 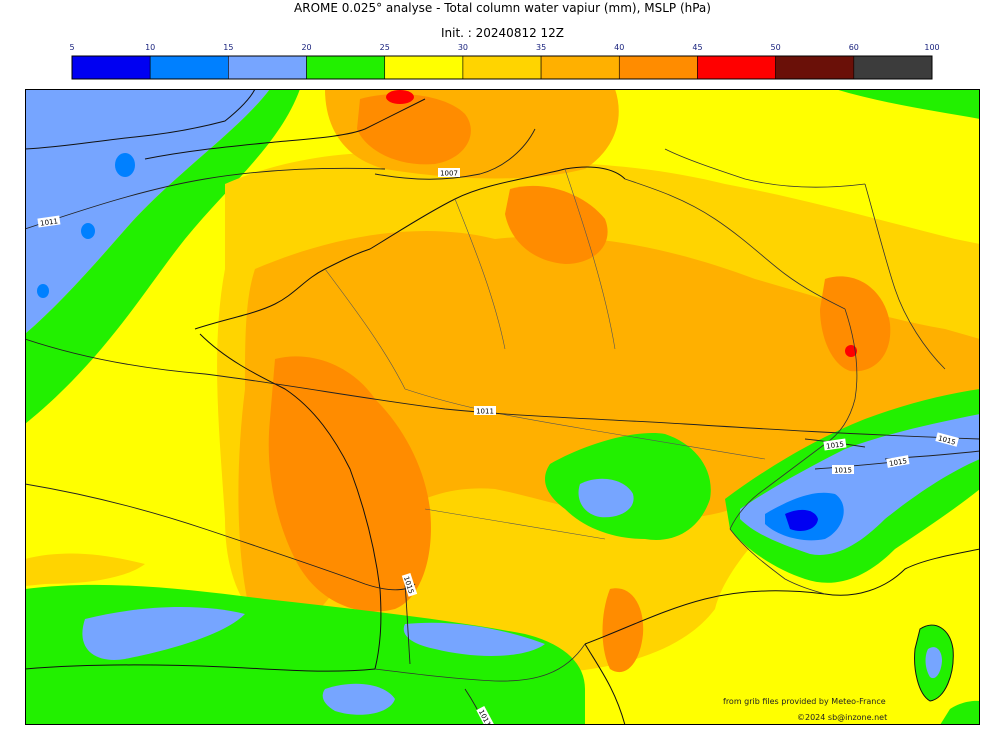 What do you see at coordinates (735, 244) in the screenshot?
I see `france-belgium-border` at bounding box center [735, 244].